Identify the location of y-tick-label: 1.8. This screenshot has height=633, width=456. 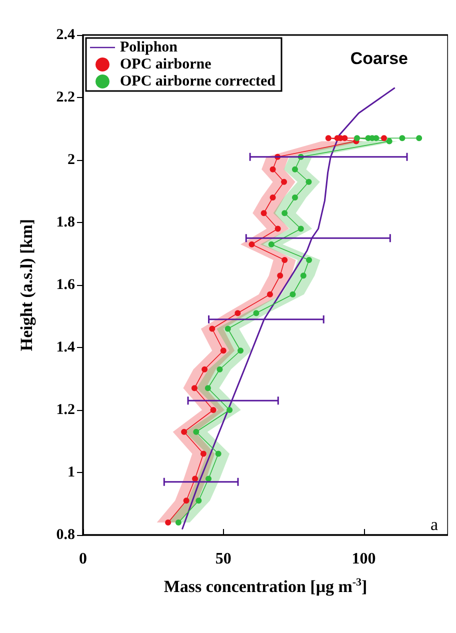
(65, 222).